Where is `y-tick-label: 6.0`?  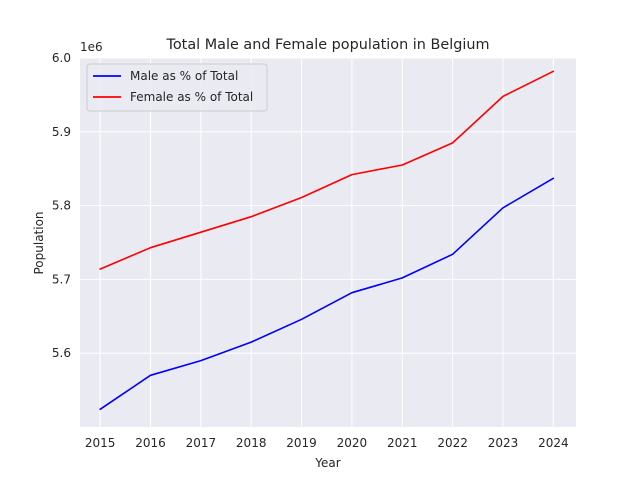 y-tick-label: 6.0 is located at coordinates (61, 58).